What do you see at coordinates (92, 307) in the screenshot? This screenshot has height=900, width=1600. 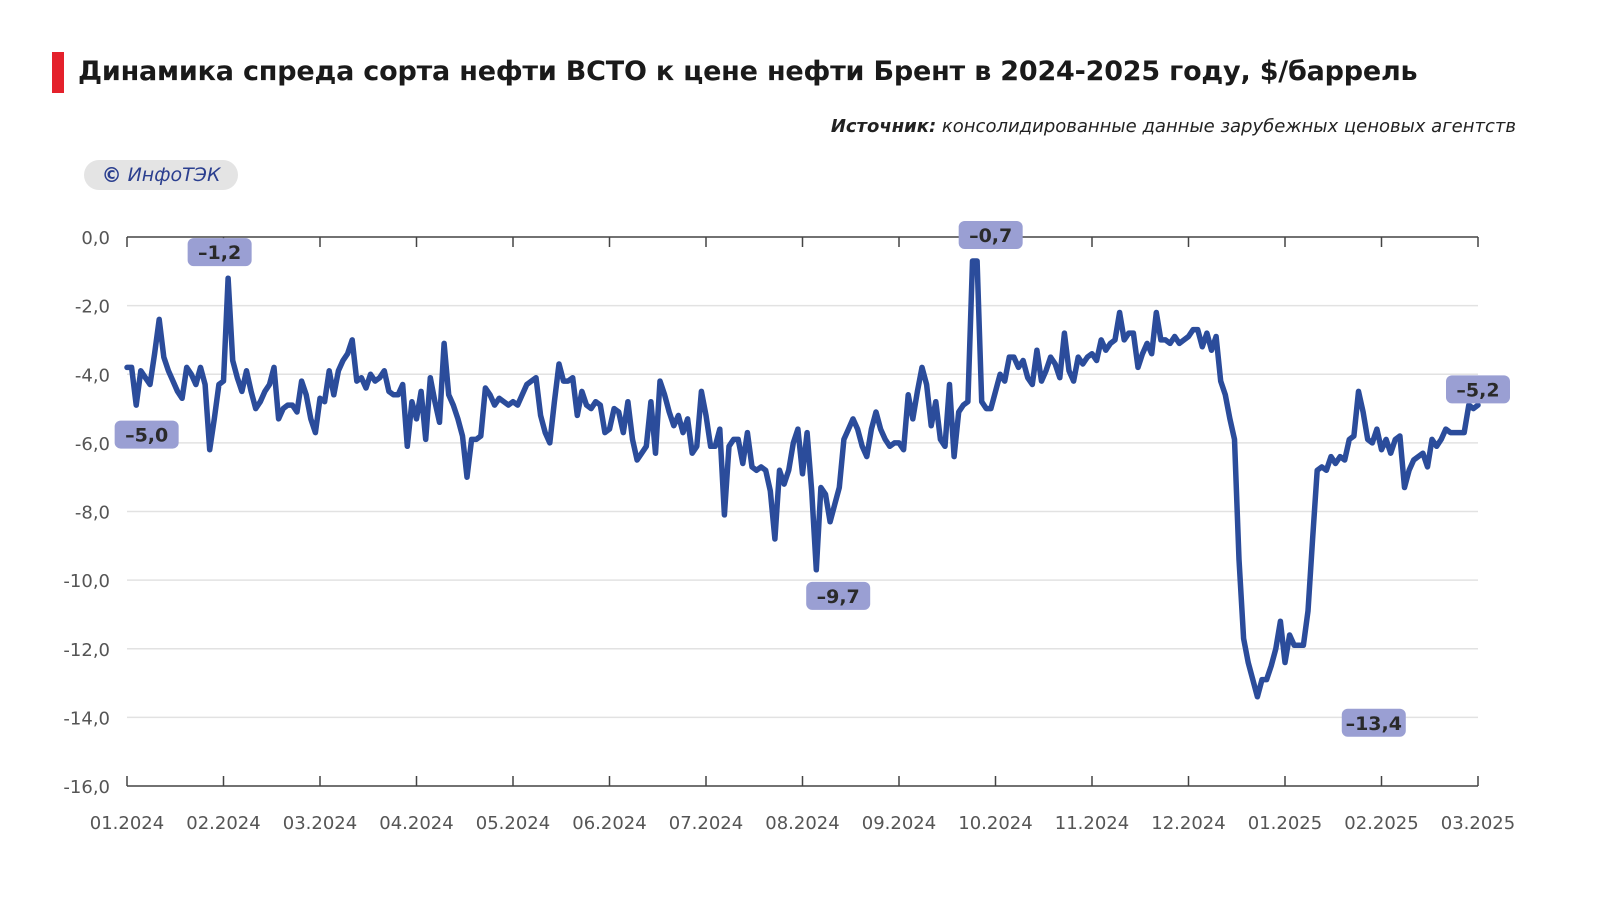 I see `y-tick-label: -2,0` at bounding box center [92, 307].